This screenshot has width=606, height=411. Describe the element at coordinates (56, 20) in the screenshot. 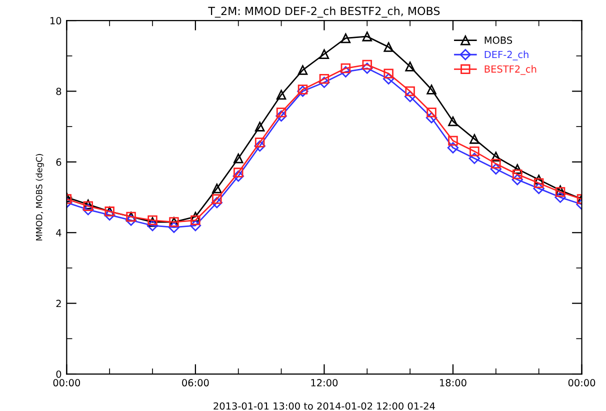

I see `y-tick-label: 10` at that location.